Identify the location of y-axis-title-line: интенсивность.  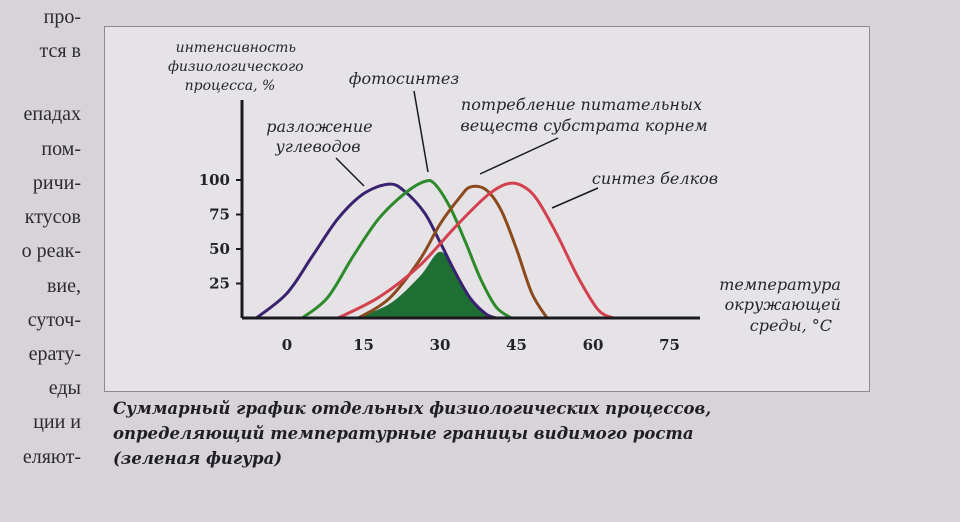
(236, 48).